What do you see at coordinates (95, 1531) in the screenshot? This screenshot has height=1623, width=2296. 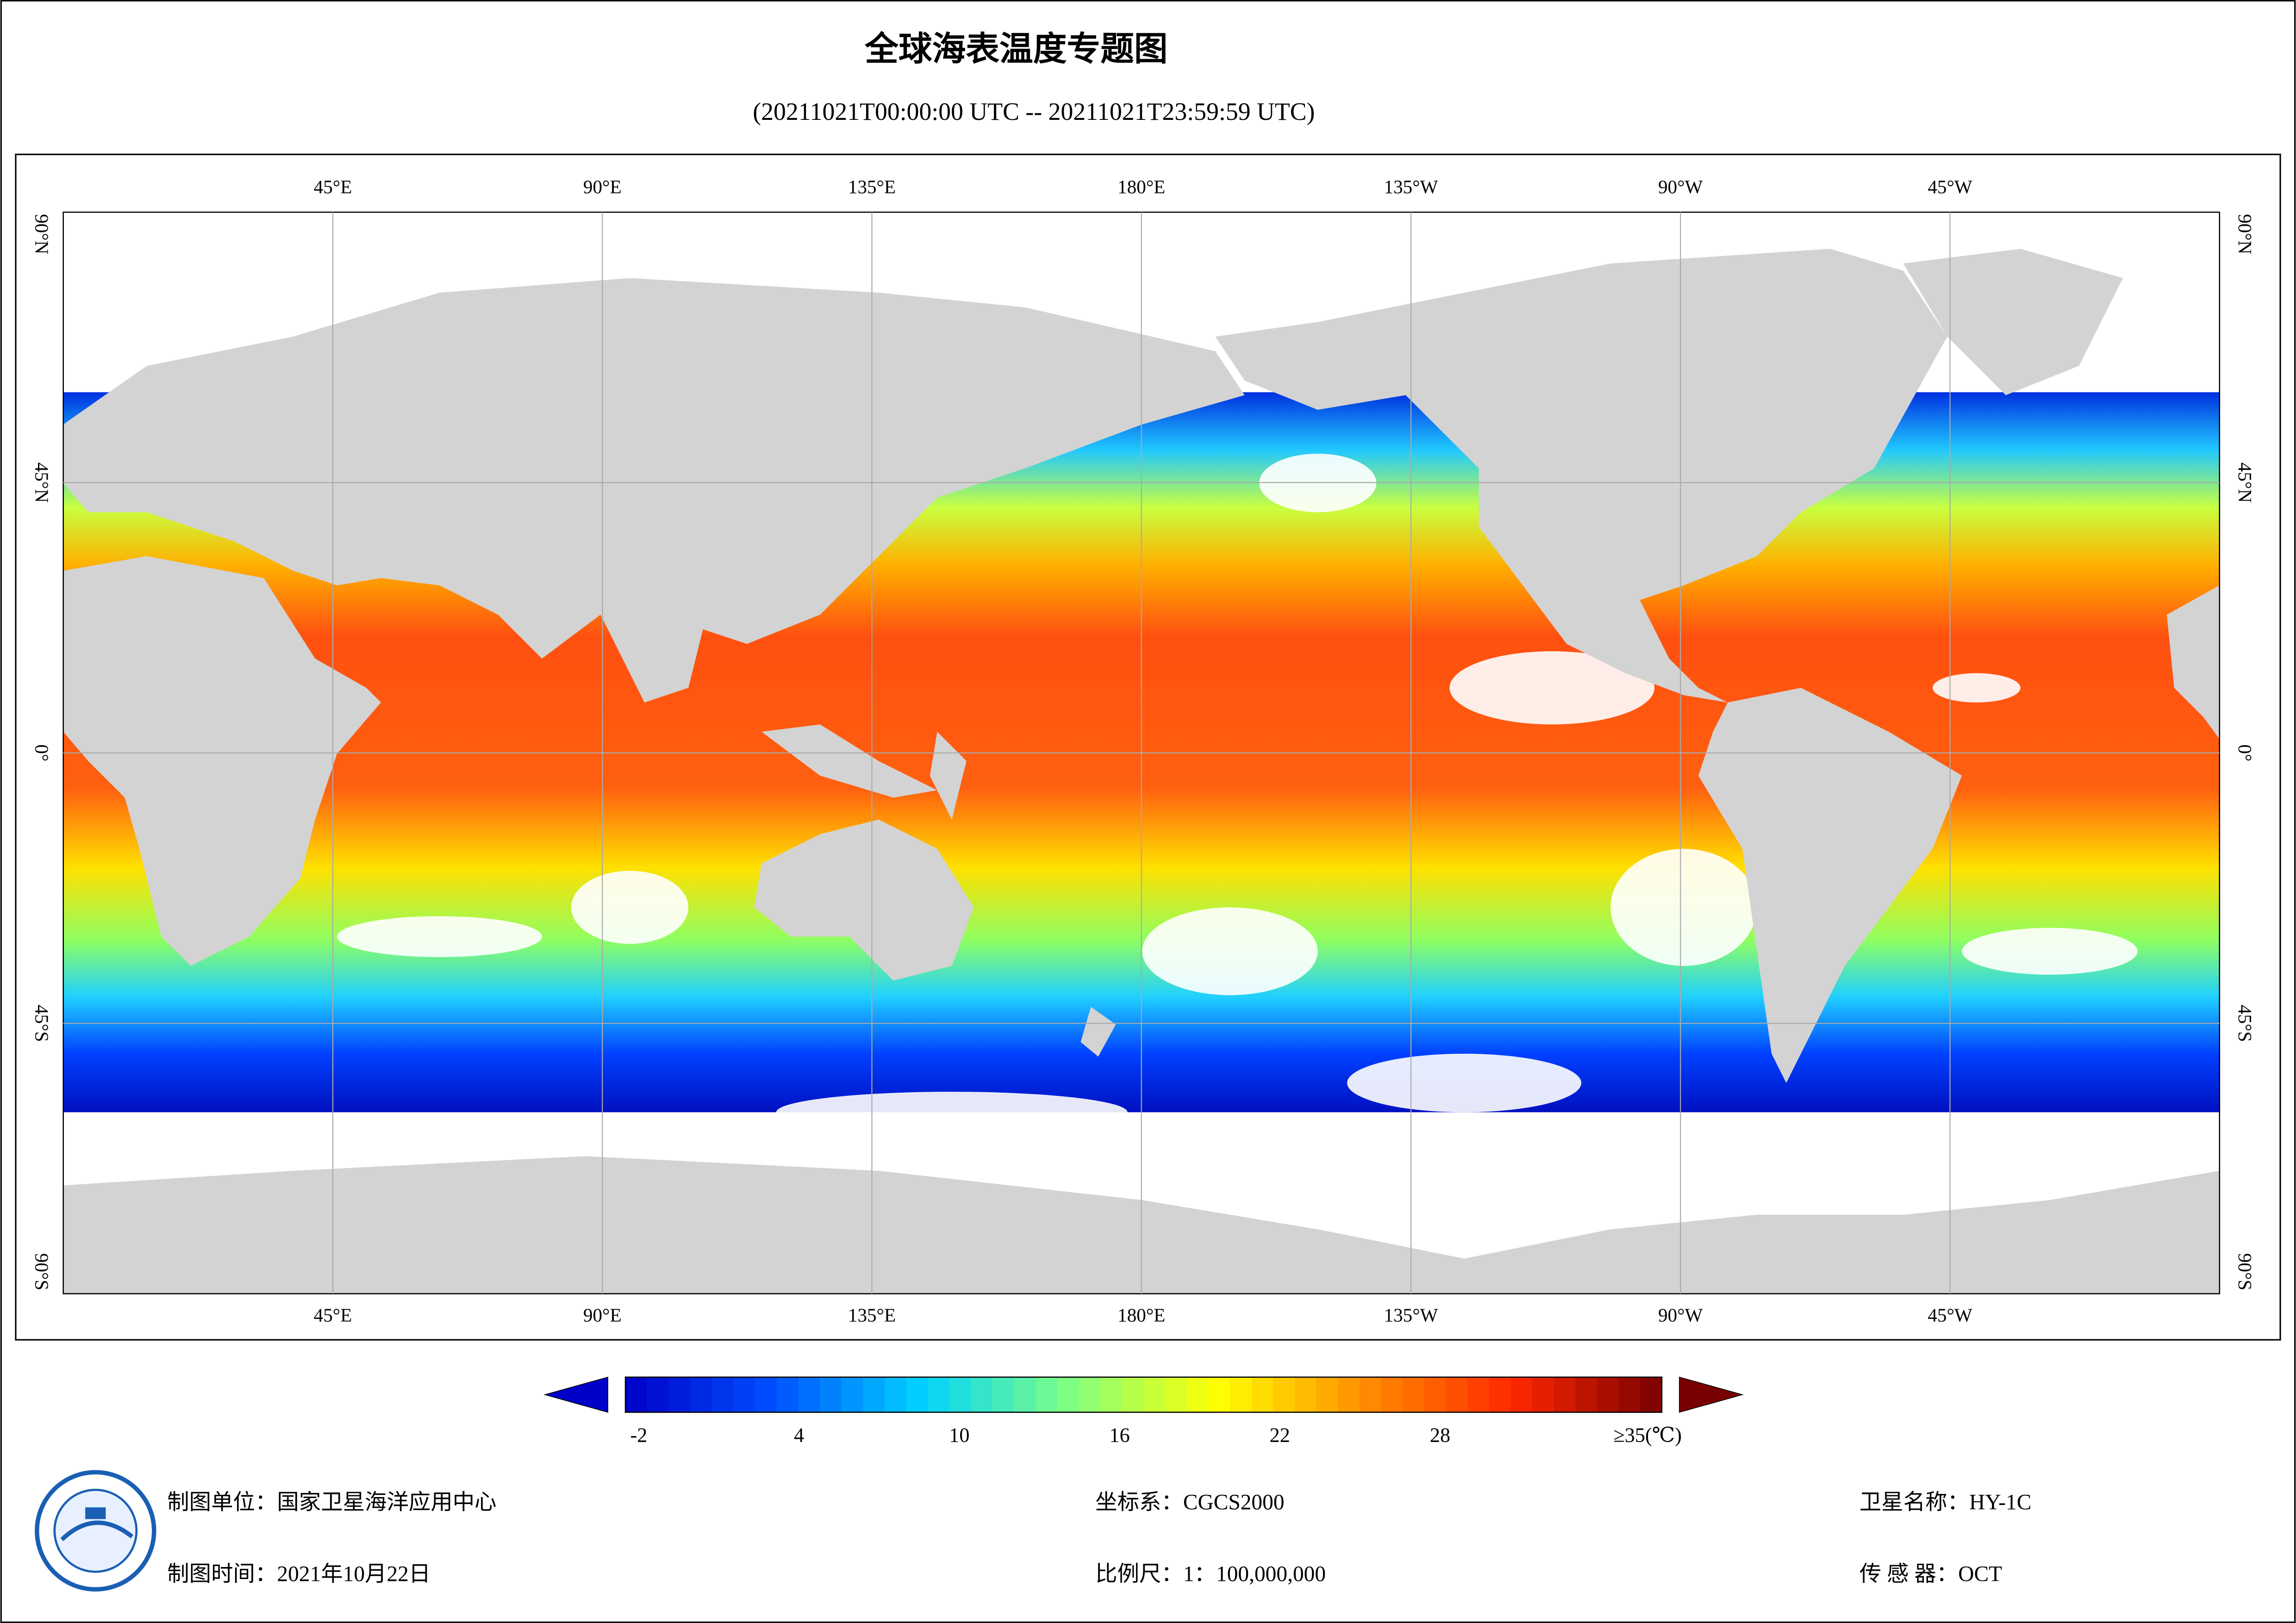 I see `logo` at bounding box center [95, 1531].